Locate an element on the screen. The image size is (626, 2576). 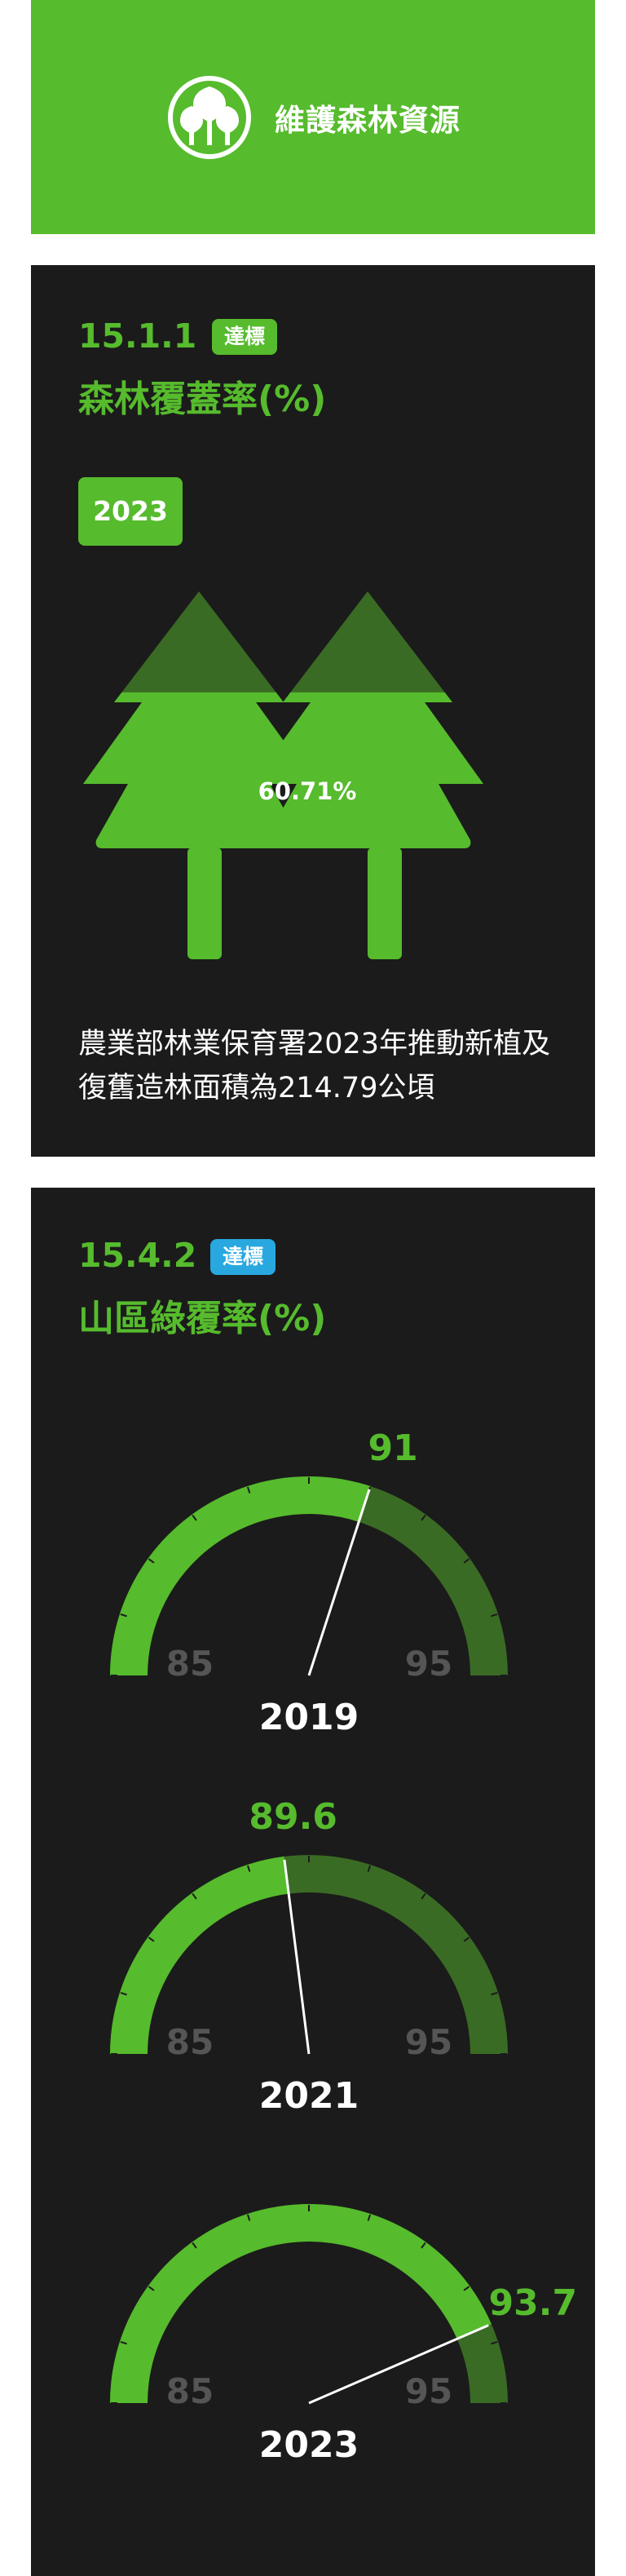
gauge-value-label: 91 is located at coordinates (393, 1448).